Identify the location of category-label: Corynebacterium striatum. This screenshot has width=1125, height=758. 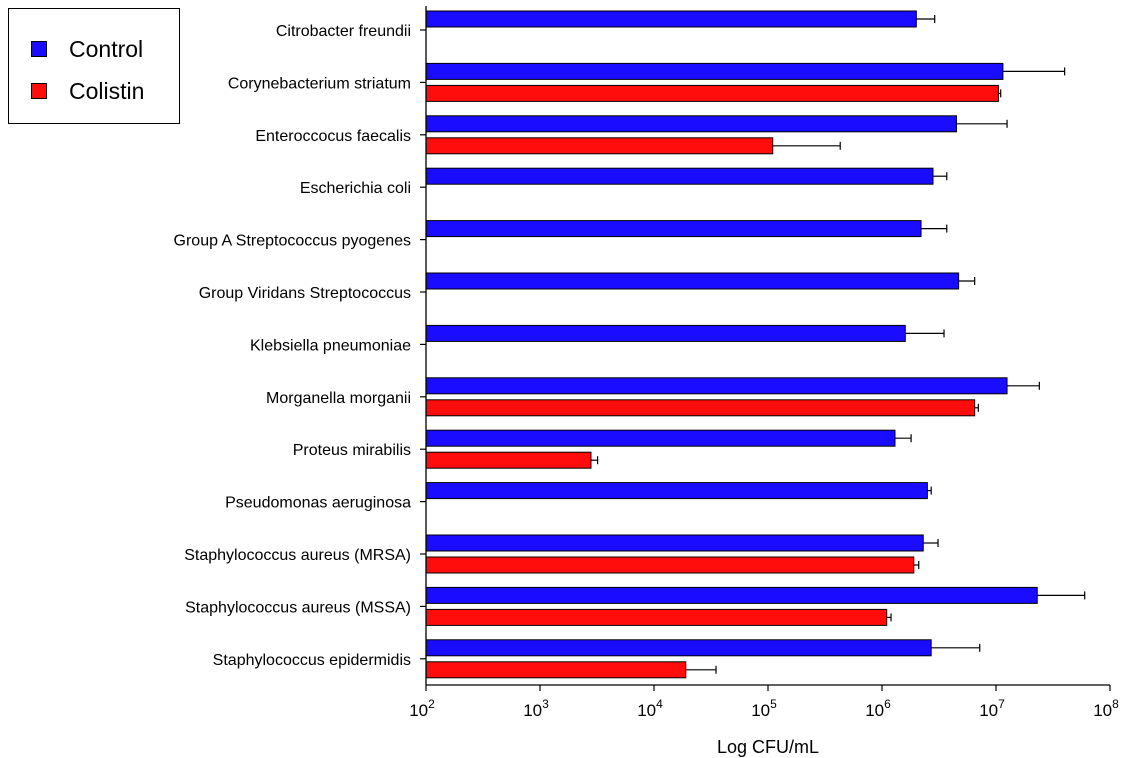
(319, 83).